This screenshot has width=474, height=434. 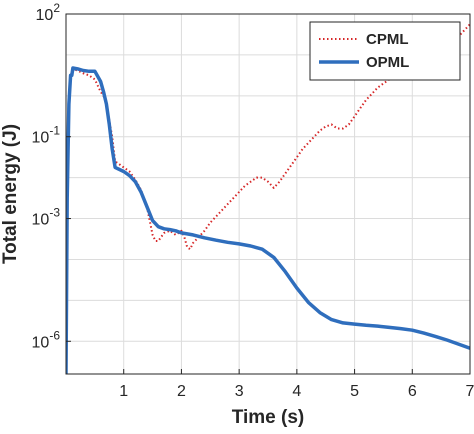 I want to click on legend-box, so click(x=385, y=51).